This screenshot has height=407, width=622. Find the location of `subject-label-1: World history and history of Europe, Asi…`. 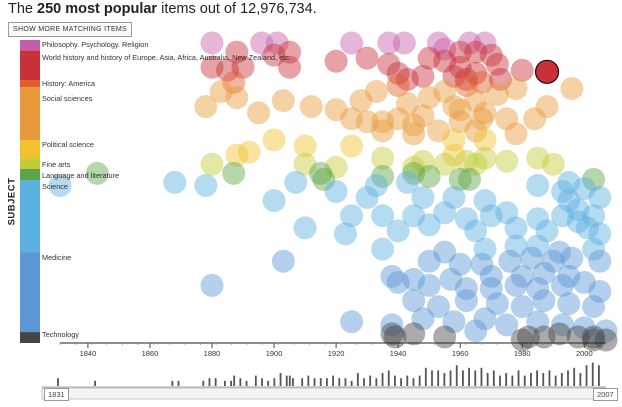

subject-label-1: World history and history of Europe, Asi… is located at coordinates (166, 57).